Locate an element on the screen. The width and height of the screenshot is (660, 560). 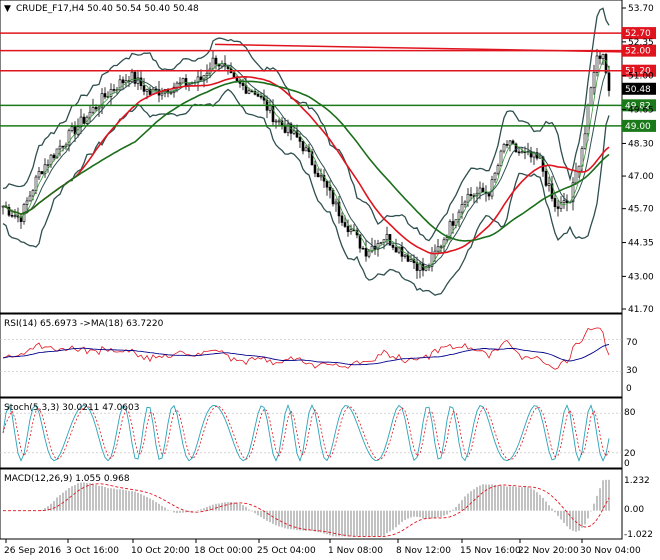
rsi-panel is located at coordinates (311, 355).